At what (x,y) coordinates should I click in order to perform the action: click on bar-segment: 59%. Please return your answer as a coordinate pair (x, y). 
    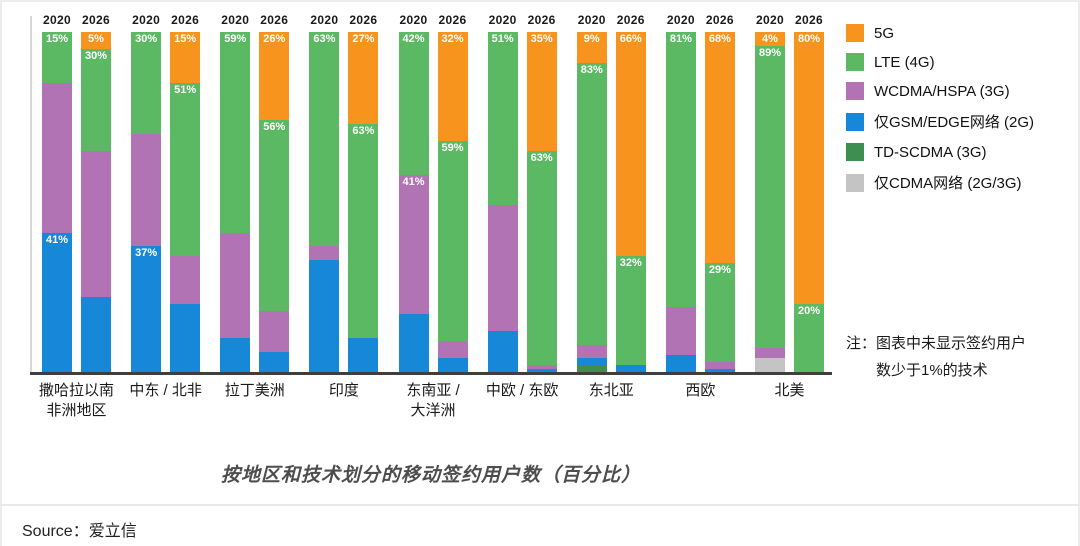
    Looking at the image, I should click on (235, 132).